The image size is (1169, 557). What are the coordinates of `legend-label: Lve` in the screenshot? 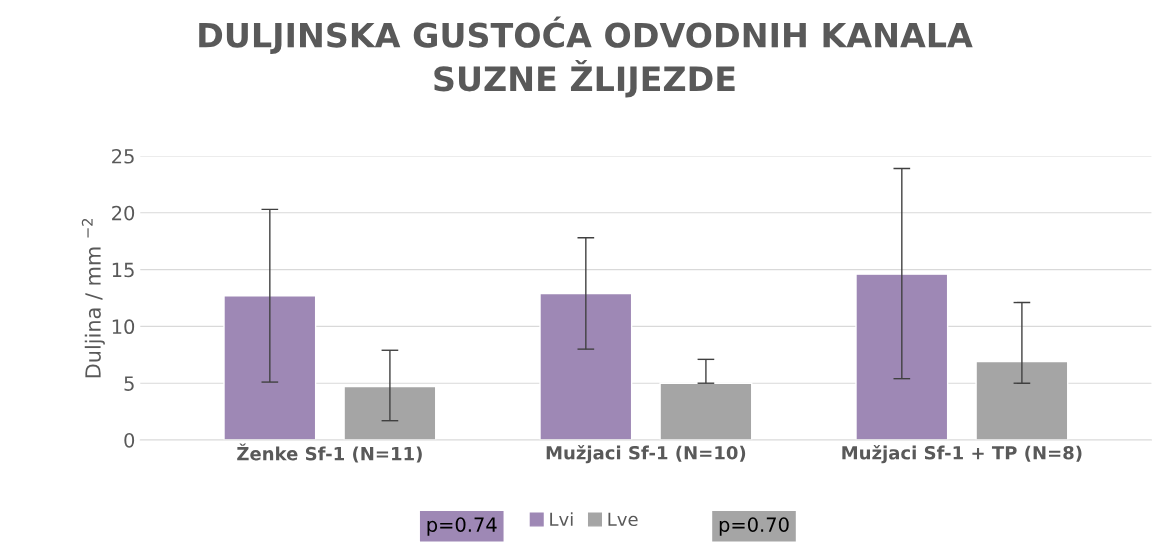 It's located at (623, 519).